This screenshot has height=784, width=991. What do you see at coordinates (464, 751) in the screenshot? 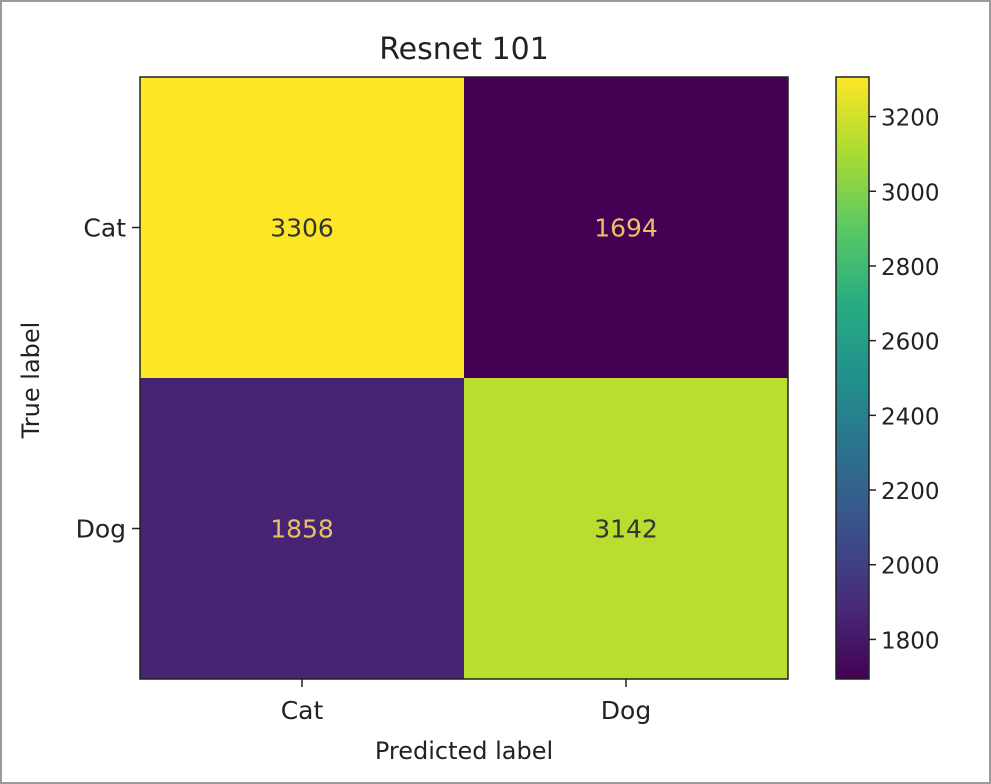
I see `x-axis-label: Predicted label` at bounding box center [464, 751].